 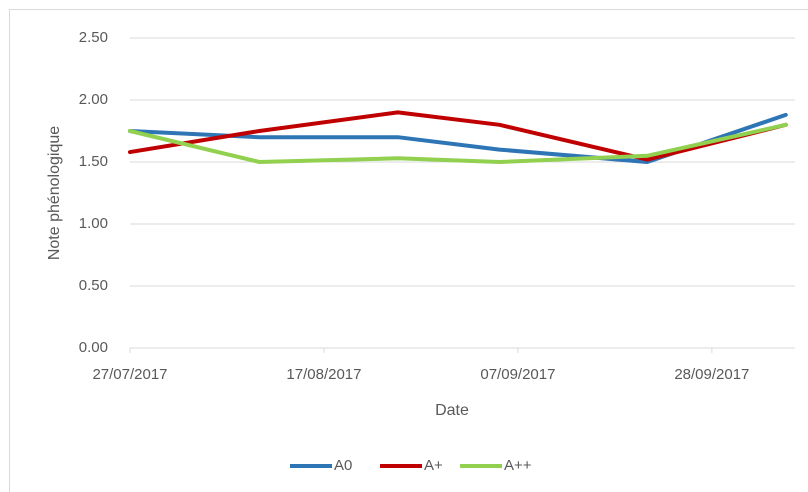 I want to click on x-axis-label: Date, so click(x=452, y=410).